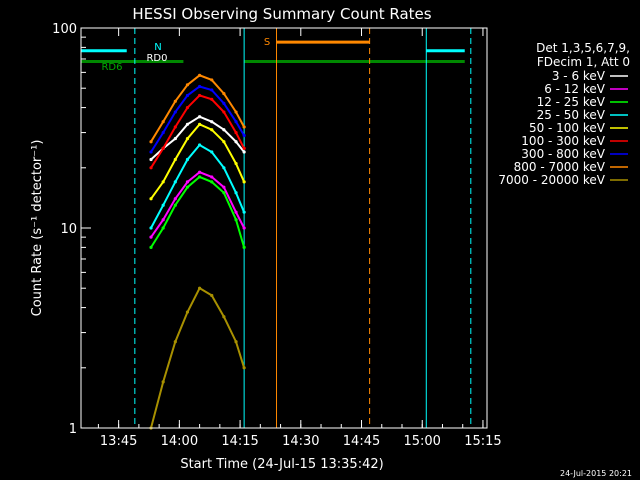 The image size is (640, 480). Describe the element at coordinates (118, 441) in the screenshot. I see `x-tick-label: 13:45` at that location.